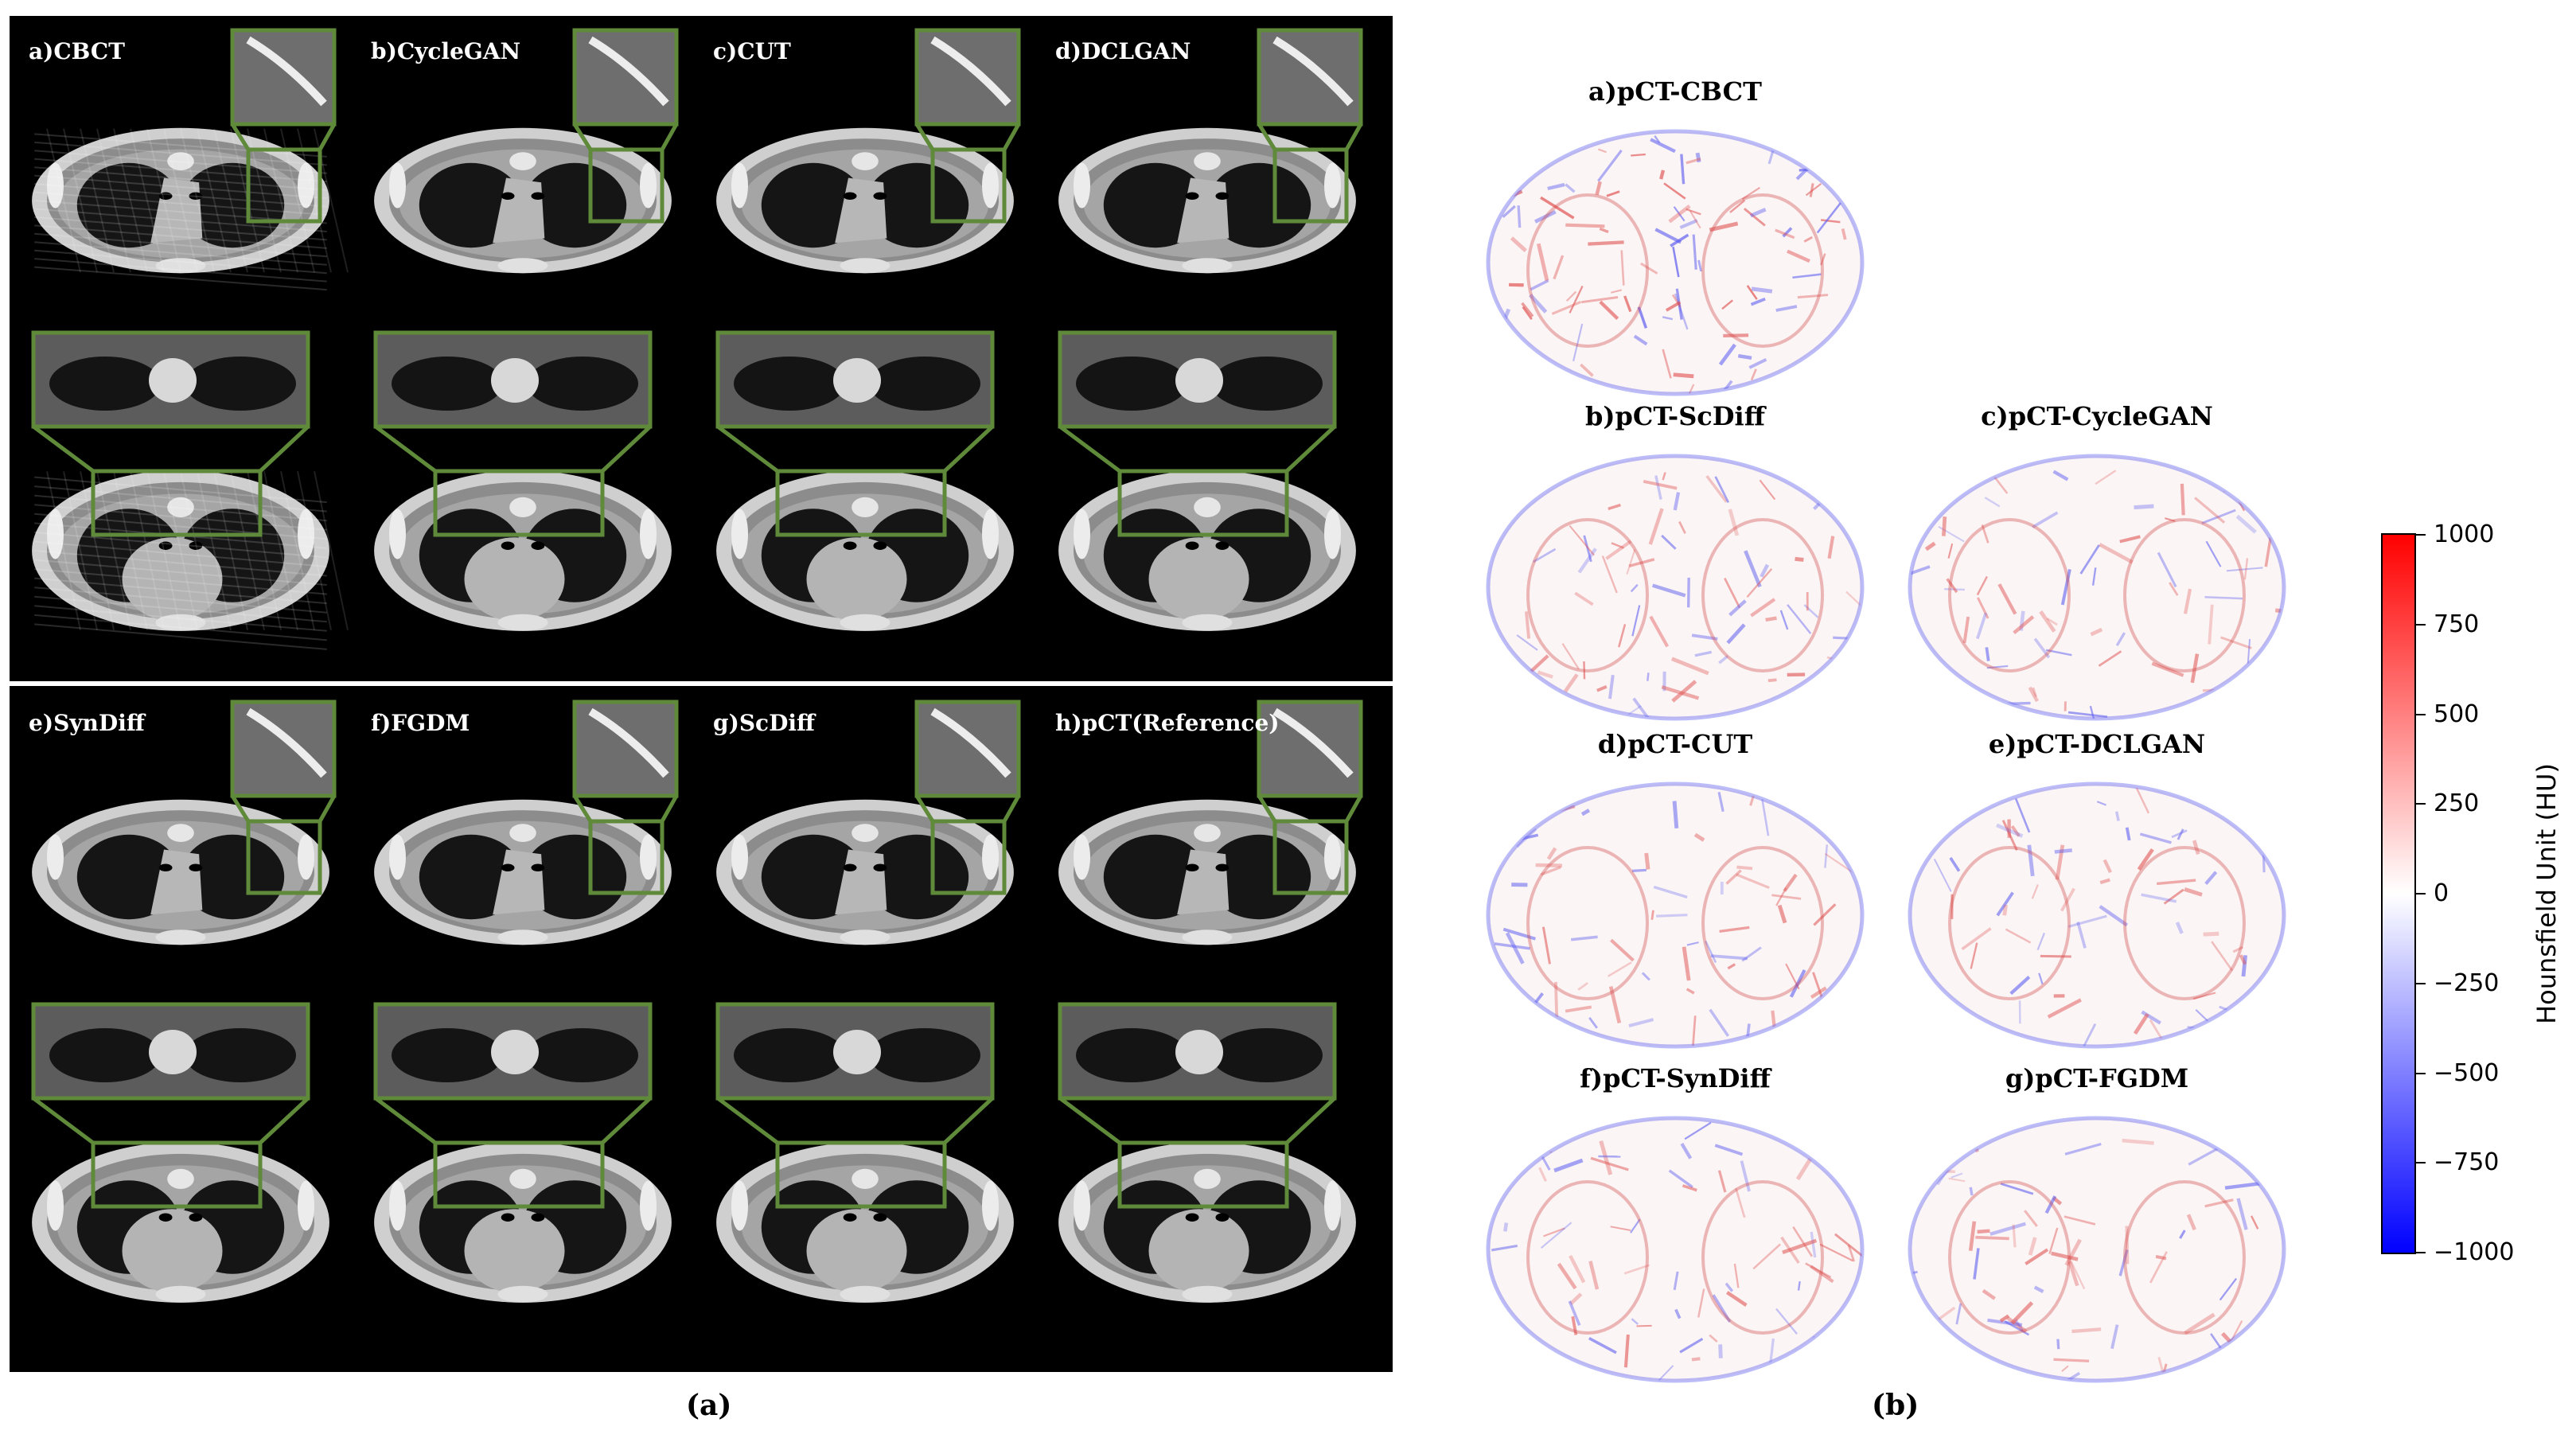 This screenshot has height=1446, width=2576. Describe the element at coordinates (2441, 893) in the screenshot. I see `colorbar-tick-label: 0` at that location.